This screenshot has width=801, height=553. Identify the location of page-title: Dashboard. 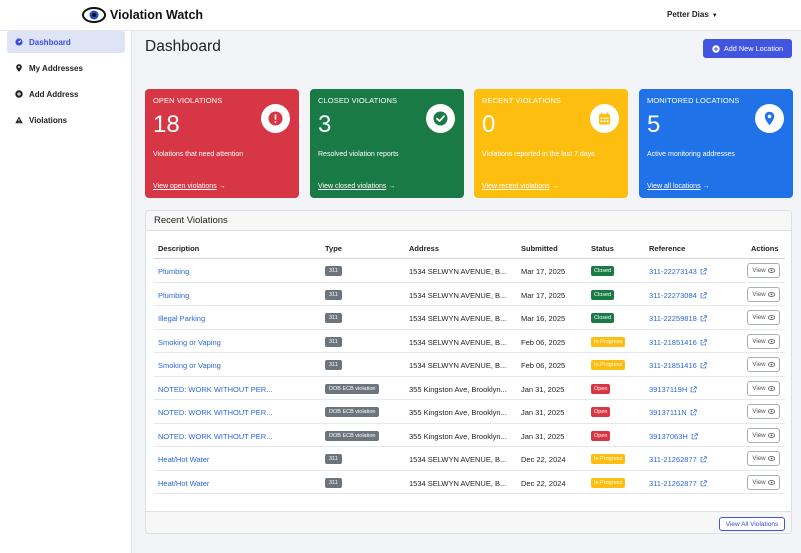
(183, 46).